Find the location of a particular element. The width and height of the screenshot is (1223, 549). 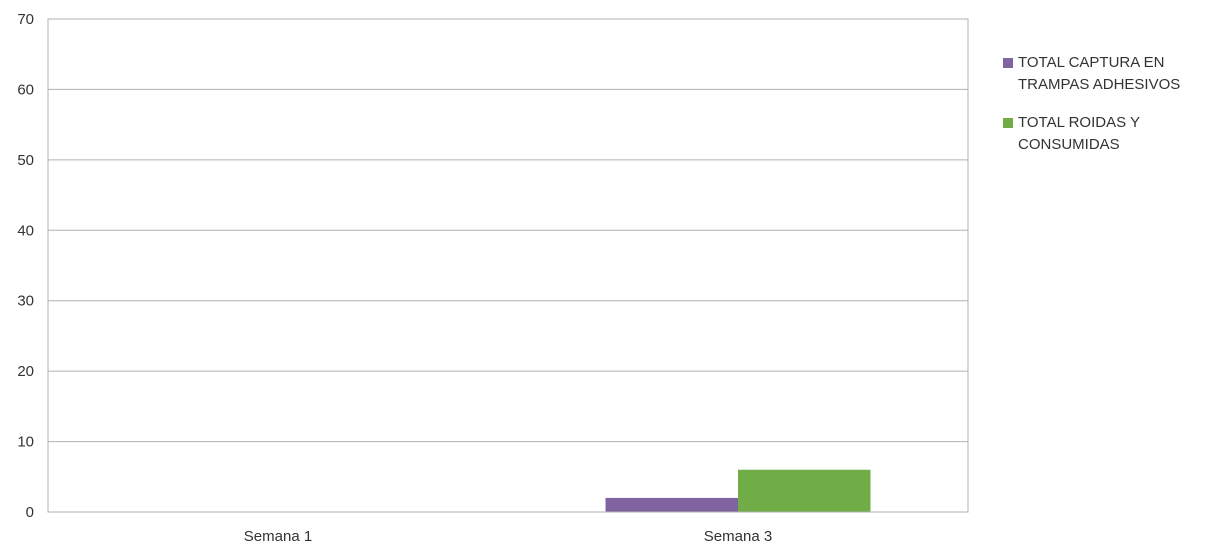

y-tick-label: 10 is located at coordinates (25, 442).